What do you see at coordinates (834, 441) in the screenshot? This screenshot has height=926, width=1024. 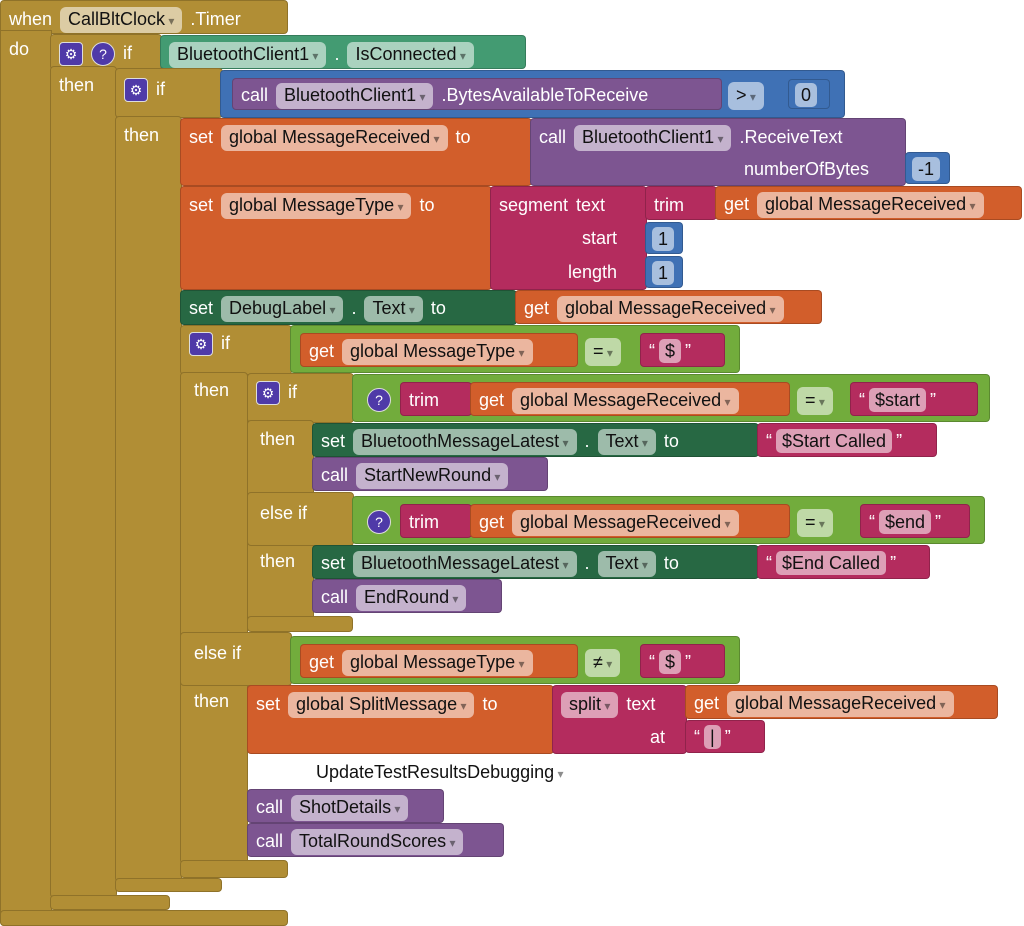 I see `text-value: $Start Called` at bounding box center [834, 441].